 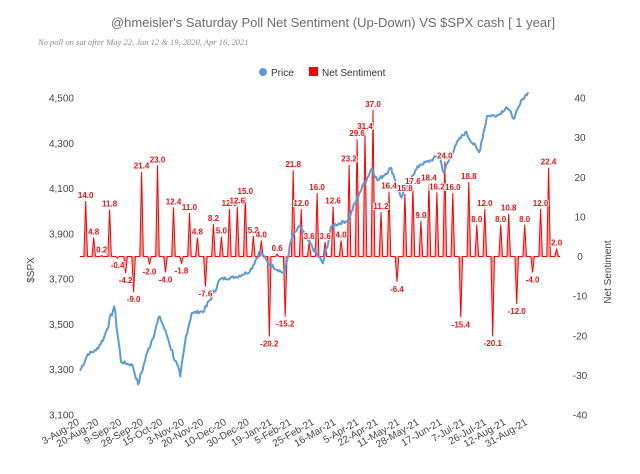 What do you see at coordinates (61, 144) in the screenshot?
I see `left-tick-label: 4,300` at bounding box center [61, 144].